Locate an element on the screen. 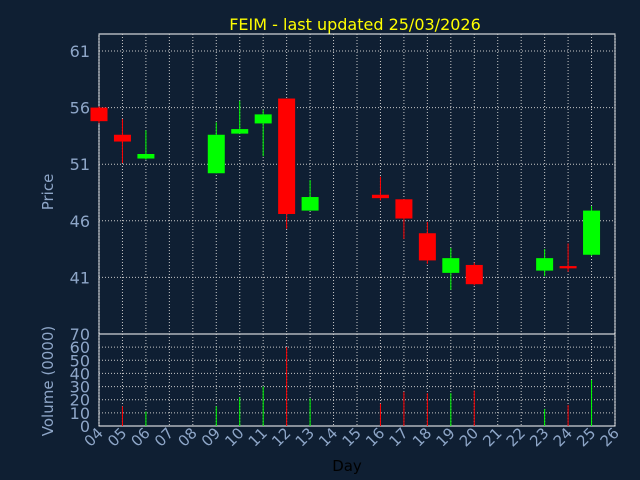 The width and height of the screenshot is (640, 480). x-axis-label: Day is located at coordinates (347, 466).